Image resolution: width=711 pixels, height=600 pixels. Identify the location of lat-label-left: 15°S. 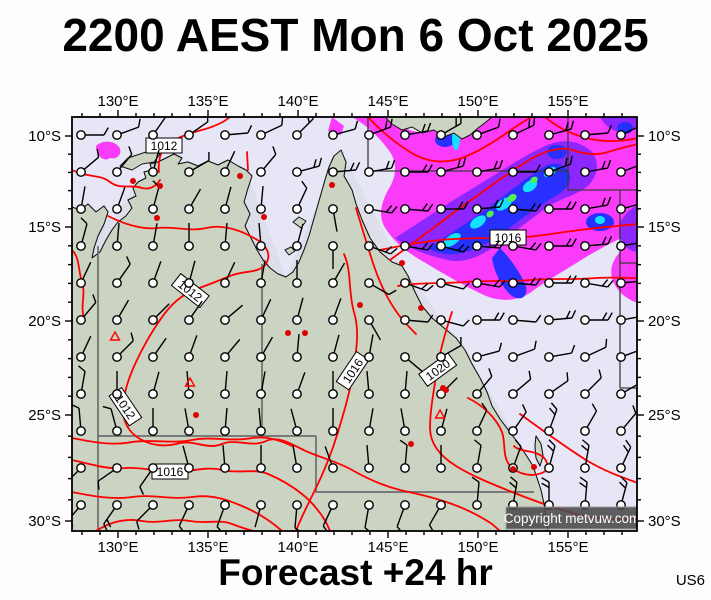
(44, 227).